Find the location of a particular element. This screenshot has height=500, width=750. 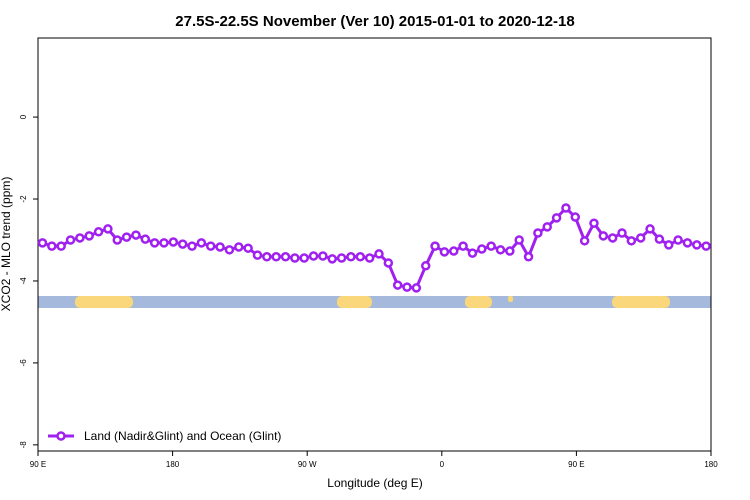

y-axis-label: XCO2 - MLO trend (ppm) is located at coordinates (6, 244).